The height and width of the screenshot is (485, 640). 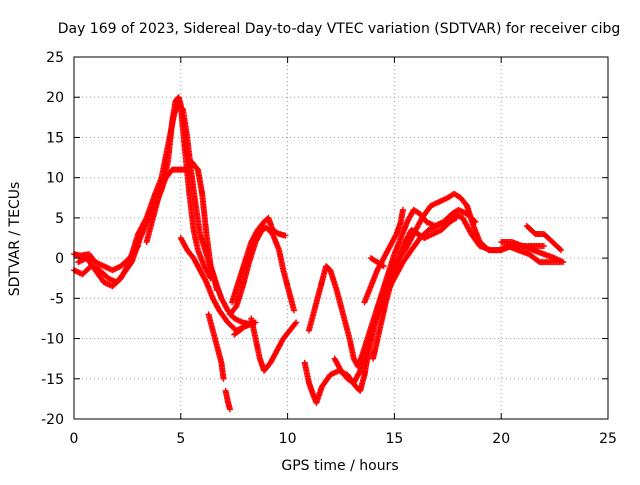 I want to click on y-tick-label: -10, so click(x=52, y=340).